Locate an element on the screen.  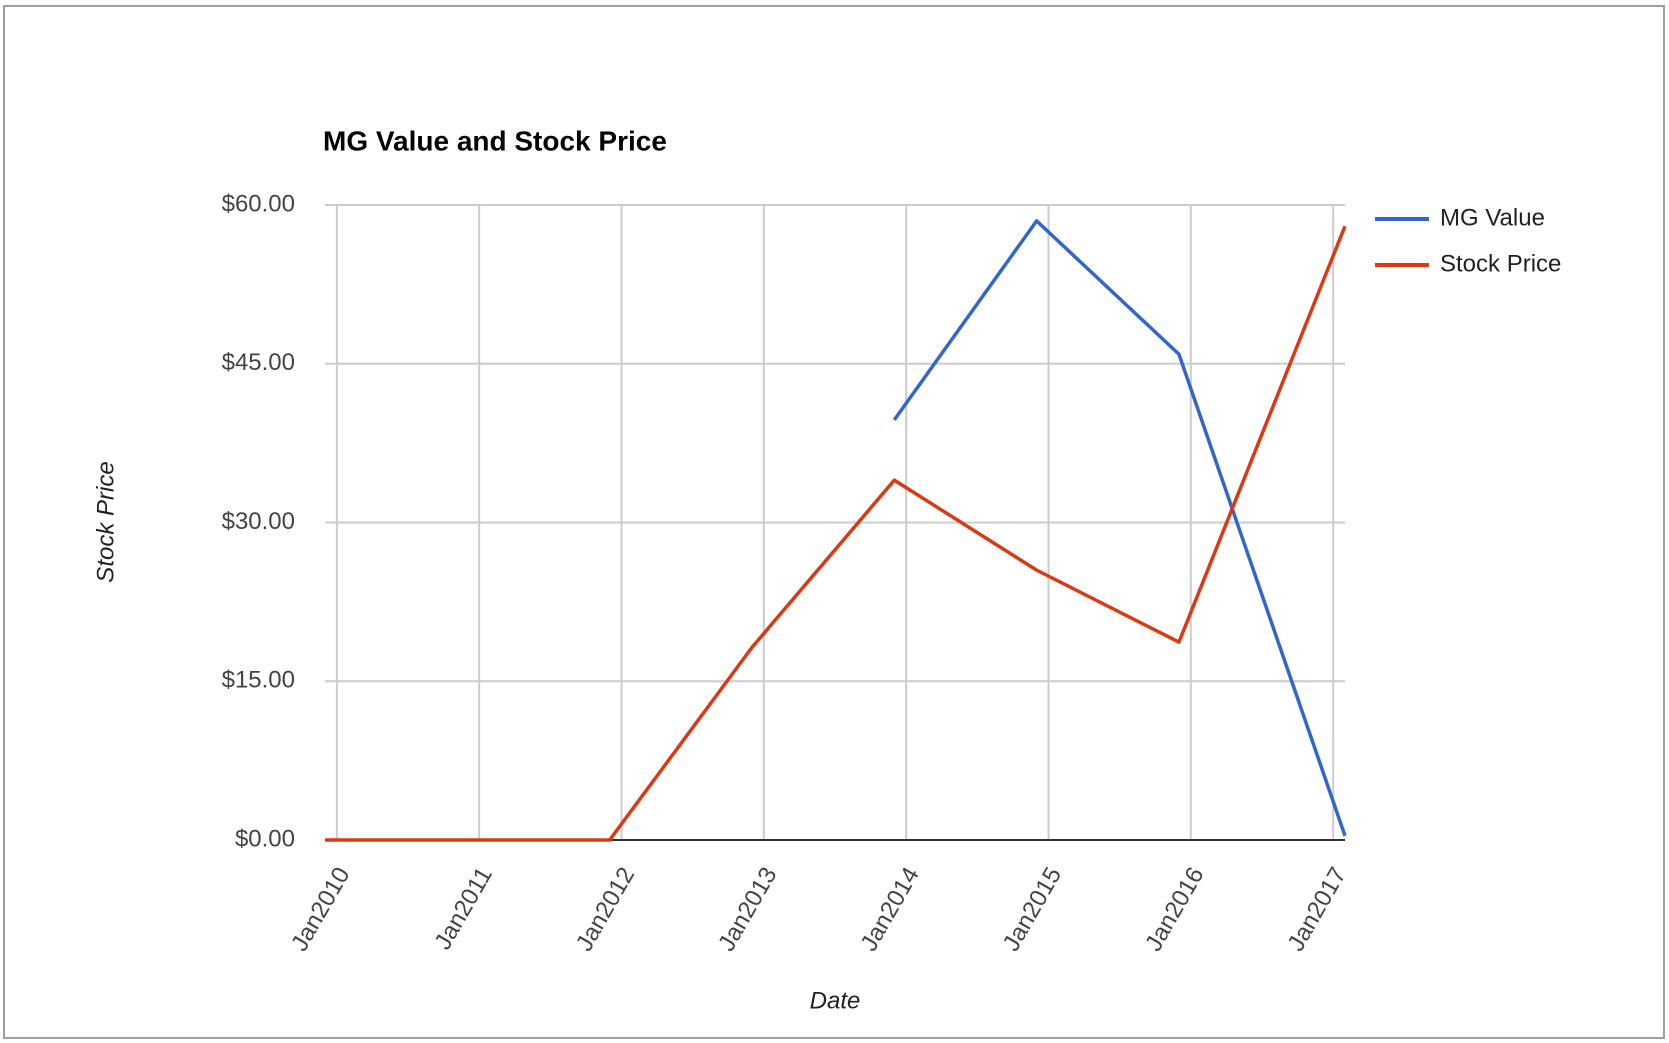
legend-label: MG Value is located at coordinates (1492, 217).